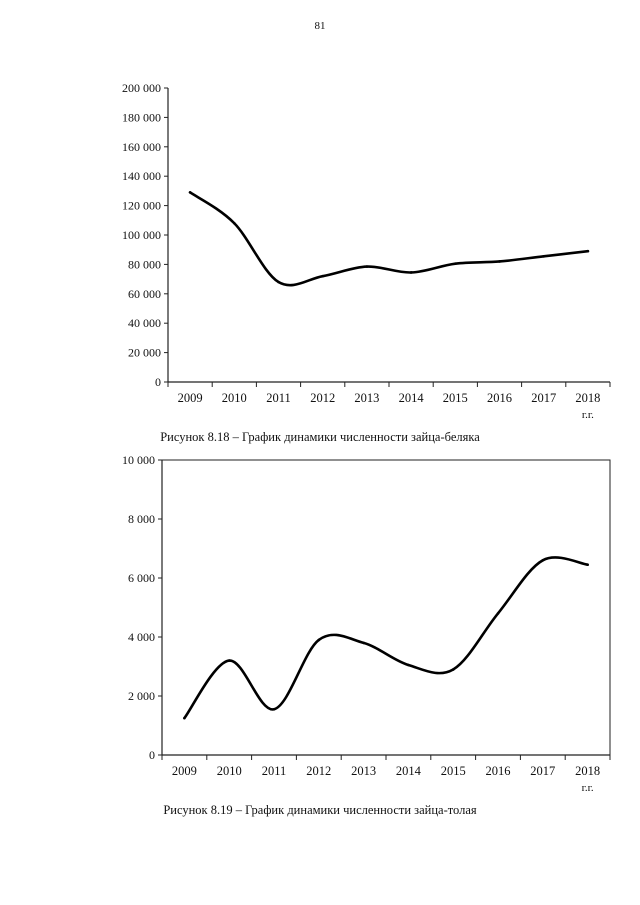 This screenshot has height=905, width=640. What do you see at coordinates (141, 235) in the screenshot?
I see `y-tick-label: 100 000` at bounding box center [141, 235].